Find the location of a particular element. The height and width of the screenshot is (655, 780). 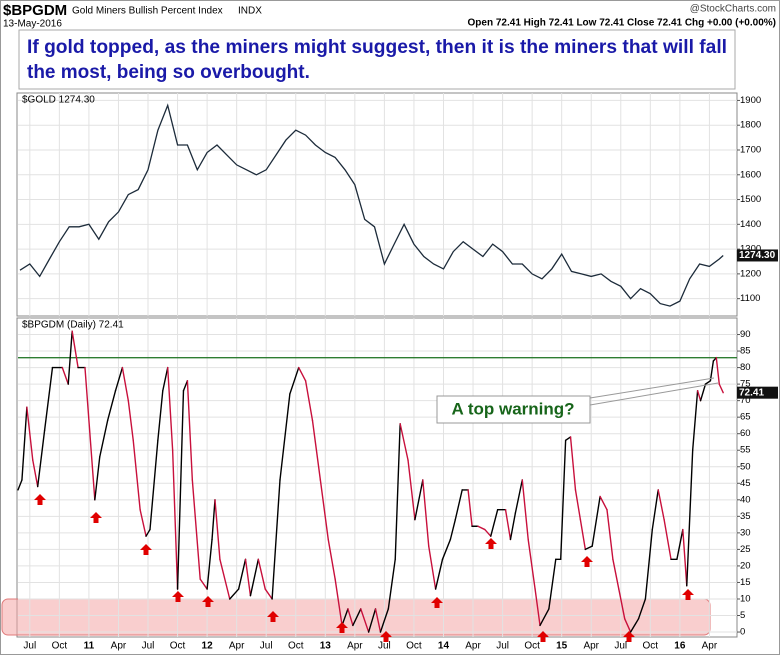

last-value-label: 1274.30 is located at coordinates (757, 255).